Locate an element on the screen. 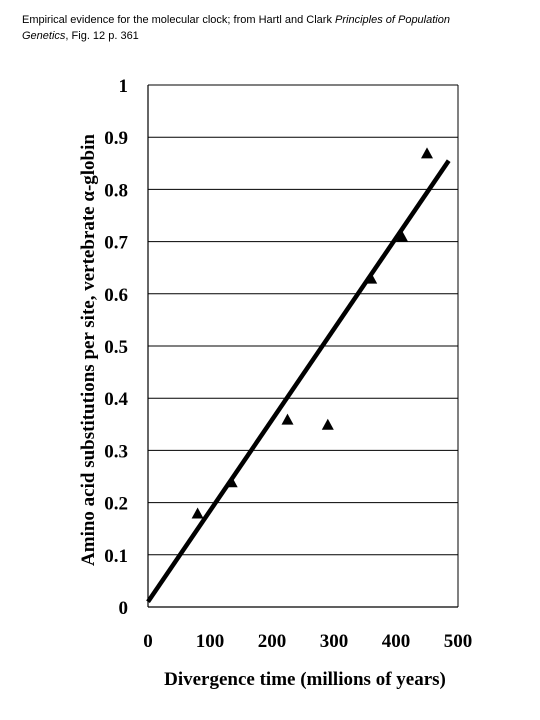  y-tick-label: 0 is located at coordinates (124, 608).